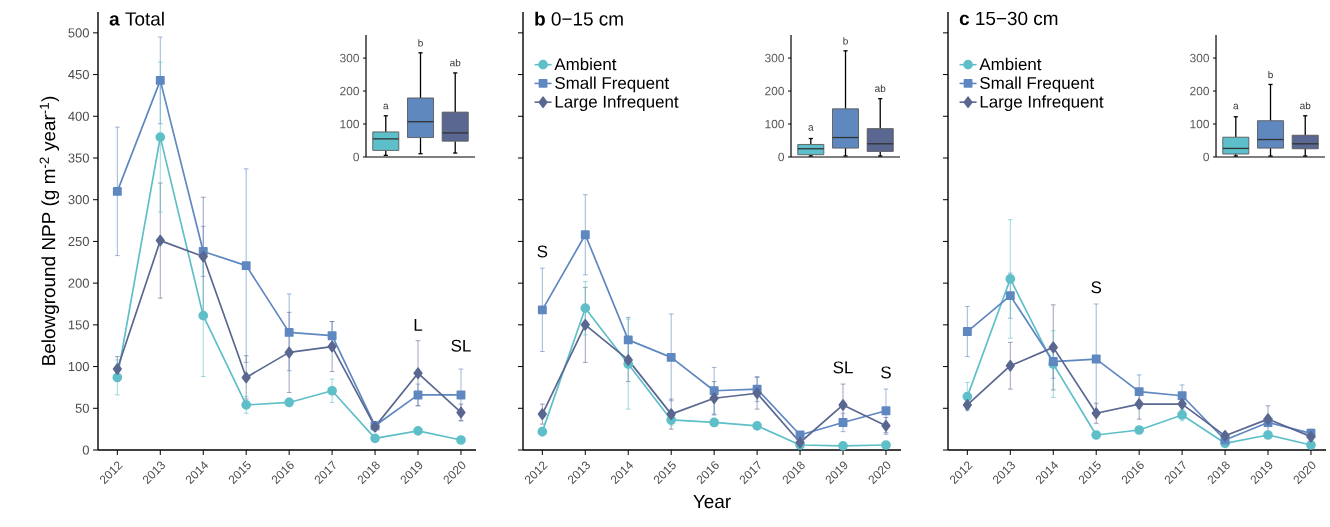 This screenshot has width=1330, height=527. I want to click on x-axis-title: Year, so click(712, 501).